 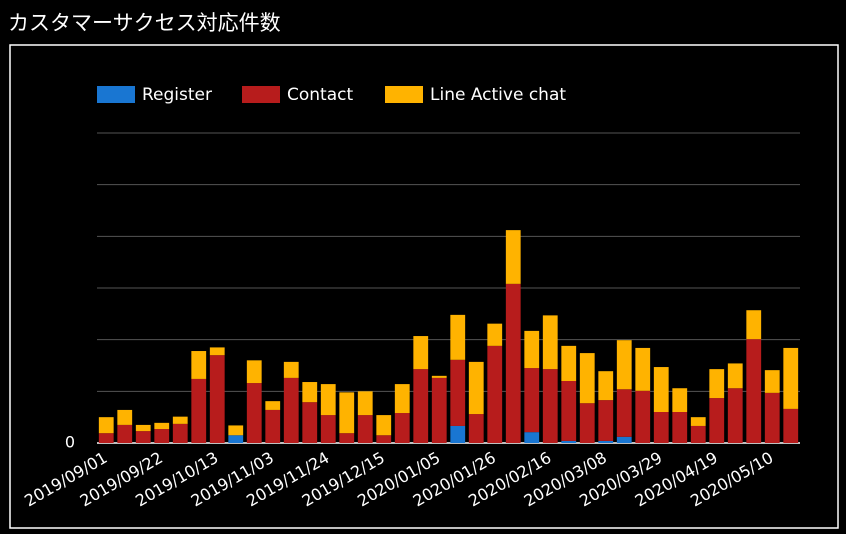 I want to click on chart-title: カスタマーサクセス対応件数, so click(x=144, y=23).